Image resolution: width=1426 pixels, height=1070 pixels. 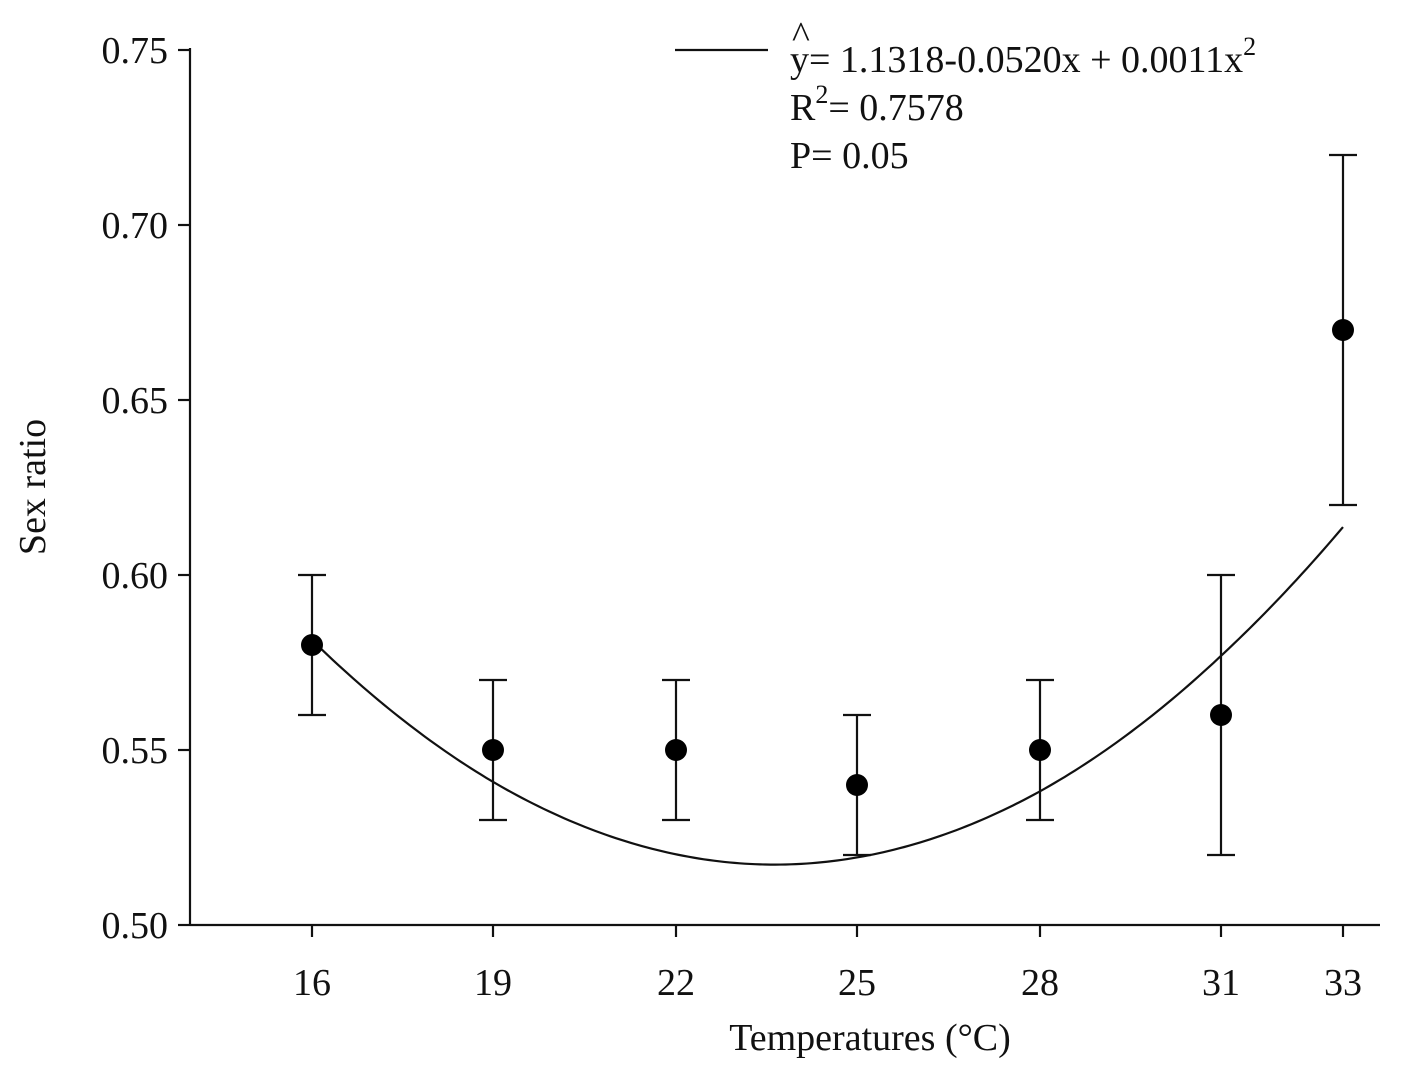 I want to click on x-ticks: 16 19 22 25 28 31 33, so click(x=827, y=964).